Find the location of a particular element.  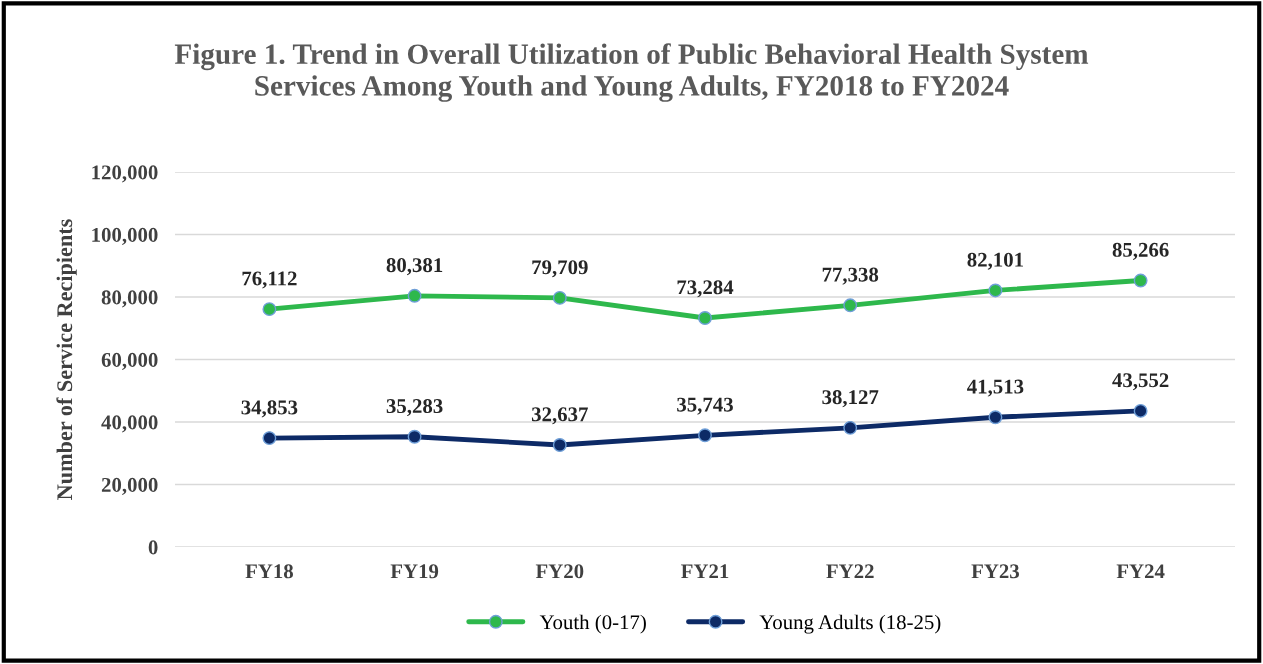

chart-title: Figure 1. Trend in Overall Utilization of Public Behavioral Health System Services Among Youth and Young Adults, FY2018 to FY2024 is located at coordinates (631, 72).